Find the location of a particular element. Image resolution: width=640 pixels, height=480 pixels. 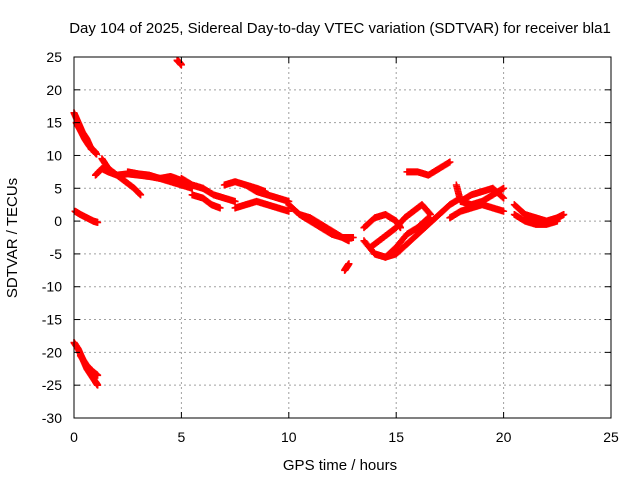

x-tick-label: 25 is located at coordinates (611, 437).